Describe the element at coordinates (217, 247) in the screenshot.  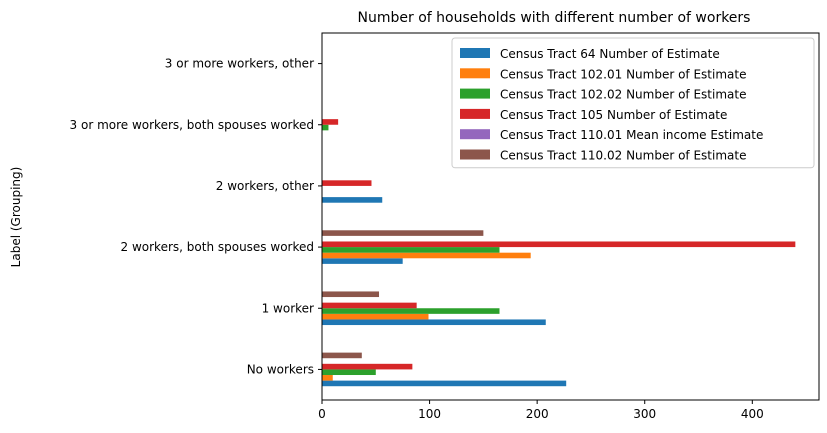
I see `y-tick-label: 2 workers, both spouses worked` at that location.